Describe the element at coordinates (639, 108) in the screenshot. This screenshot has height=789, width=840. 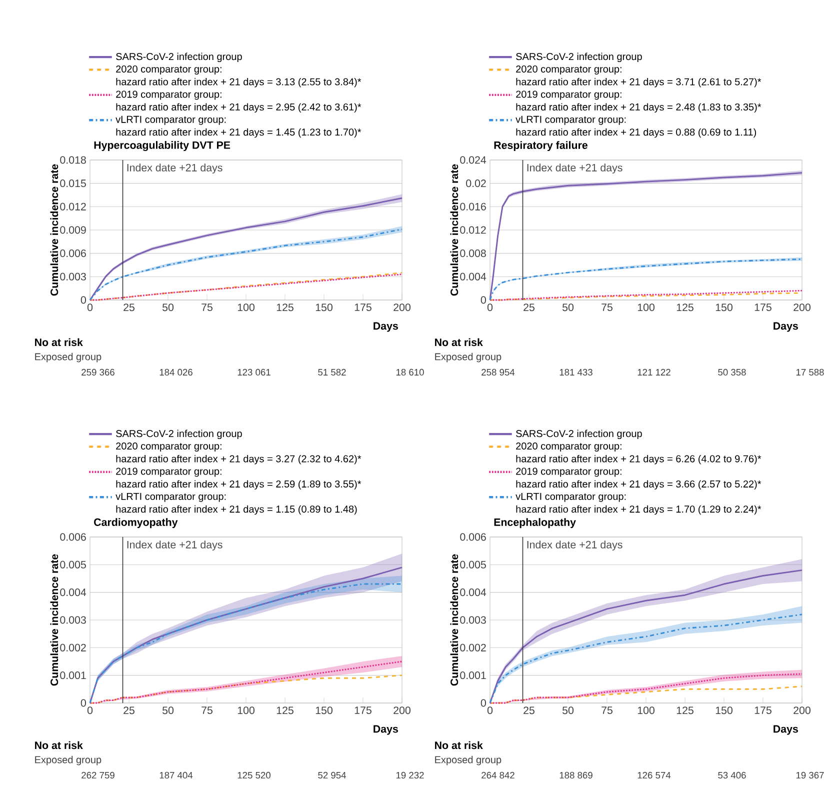
I see `text: hazard ratio after index + 21 days = 2.48 (1.83 to 3.35)*` at that location.